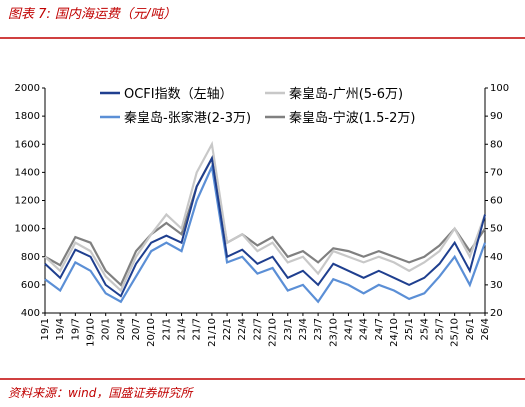  Describe the element at coordinates (106, 329) in the screenshot. I see `x-tick-label: 20/1` at that location.